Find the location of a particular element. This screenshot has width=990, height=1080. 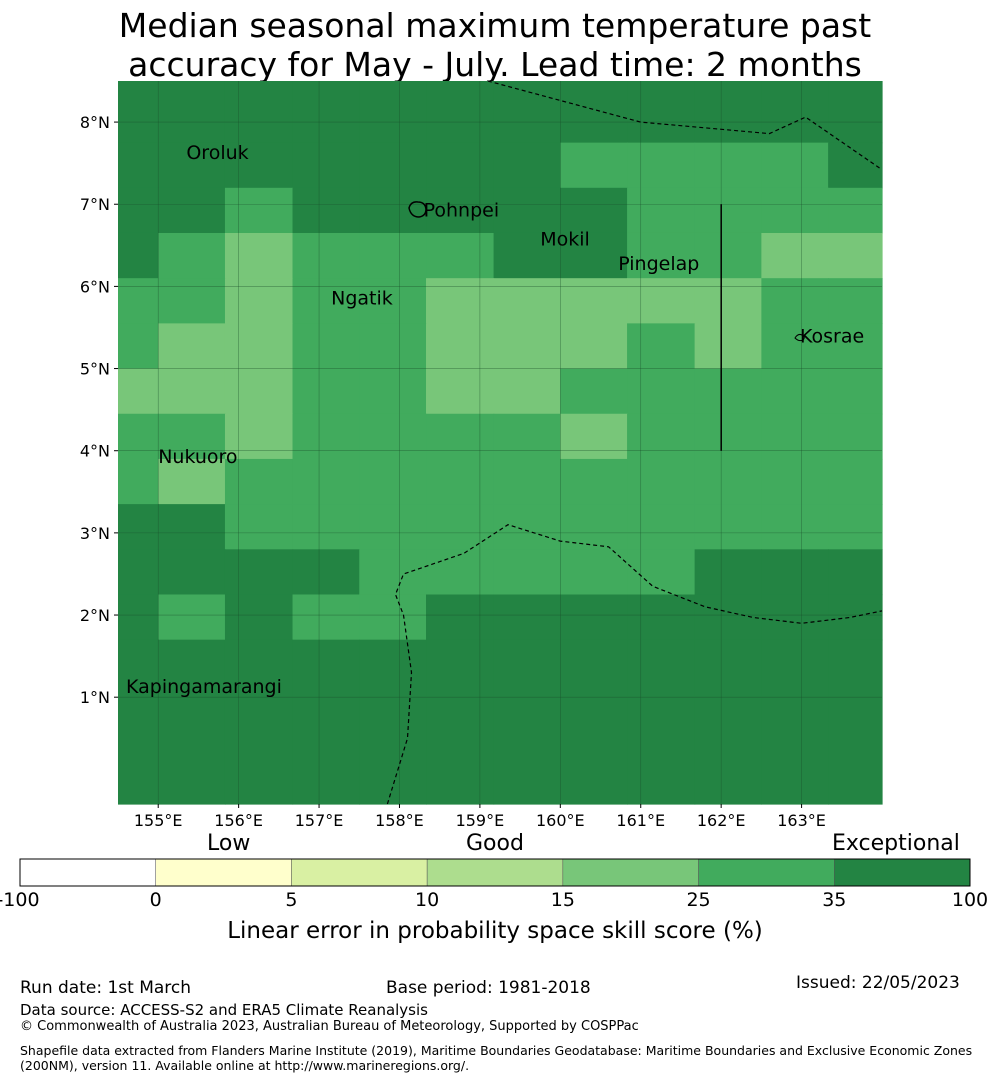

title-line-1: Median seasonal maximum temperature past is located at coordinates (495, 25).